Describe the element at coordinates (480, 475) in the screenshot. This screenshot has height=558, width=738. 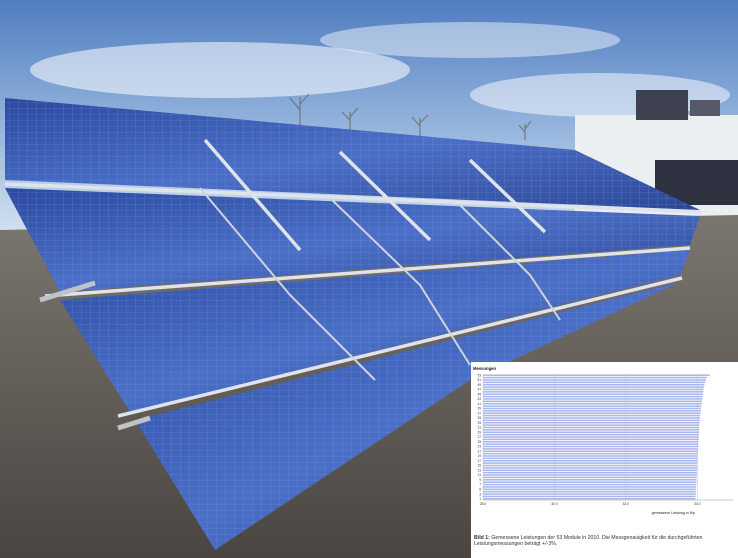
I see `y-tick-label: 11` at that location.